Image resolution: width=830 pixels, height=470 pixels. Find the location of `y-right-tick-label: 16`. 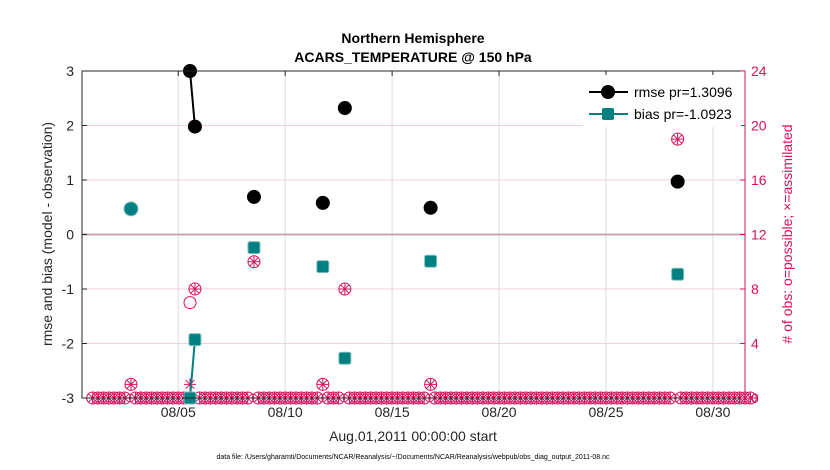

y-right-tick-label: 16 is located at coordinates (759, 180).